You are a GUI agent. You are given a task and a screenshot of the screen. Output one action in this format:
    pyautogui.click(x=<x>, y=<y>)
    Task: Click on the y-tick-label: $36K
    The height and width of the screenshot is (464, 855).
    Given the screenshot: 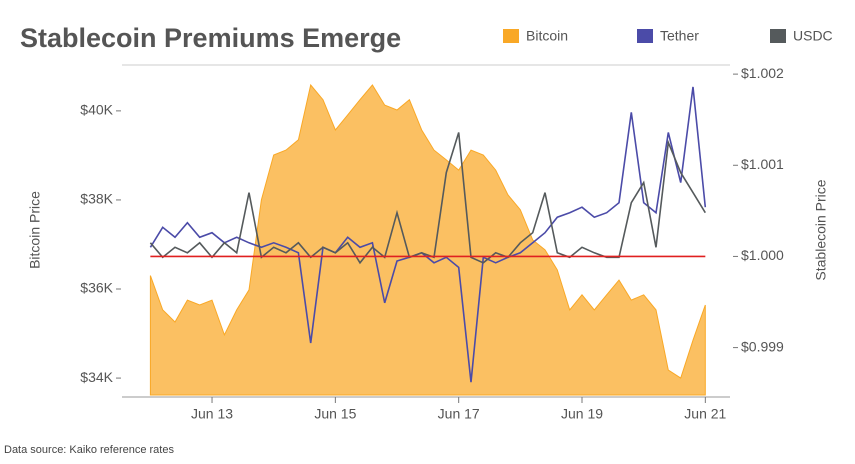 What is the action you would take?
    pyautogui.click(x=96, y=288)
    